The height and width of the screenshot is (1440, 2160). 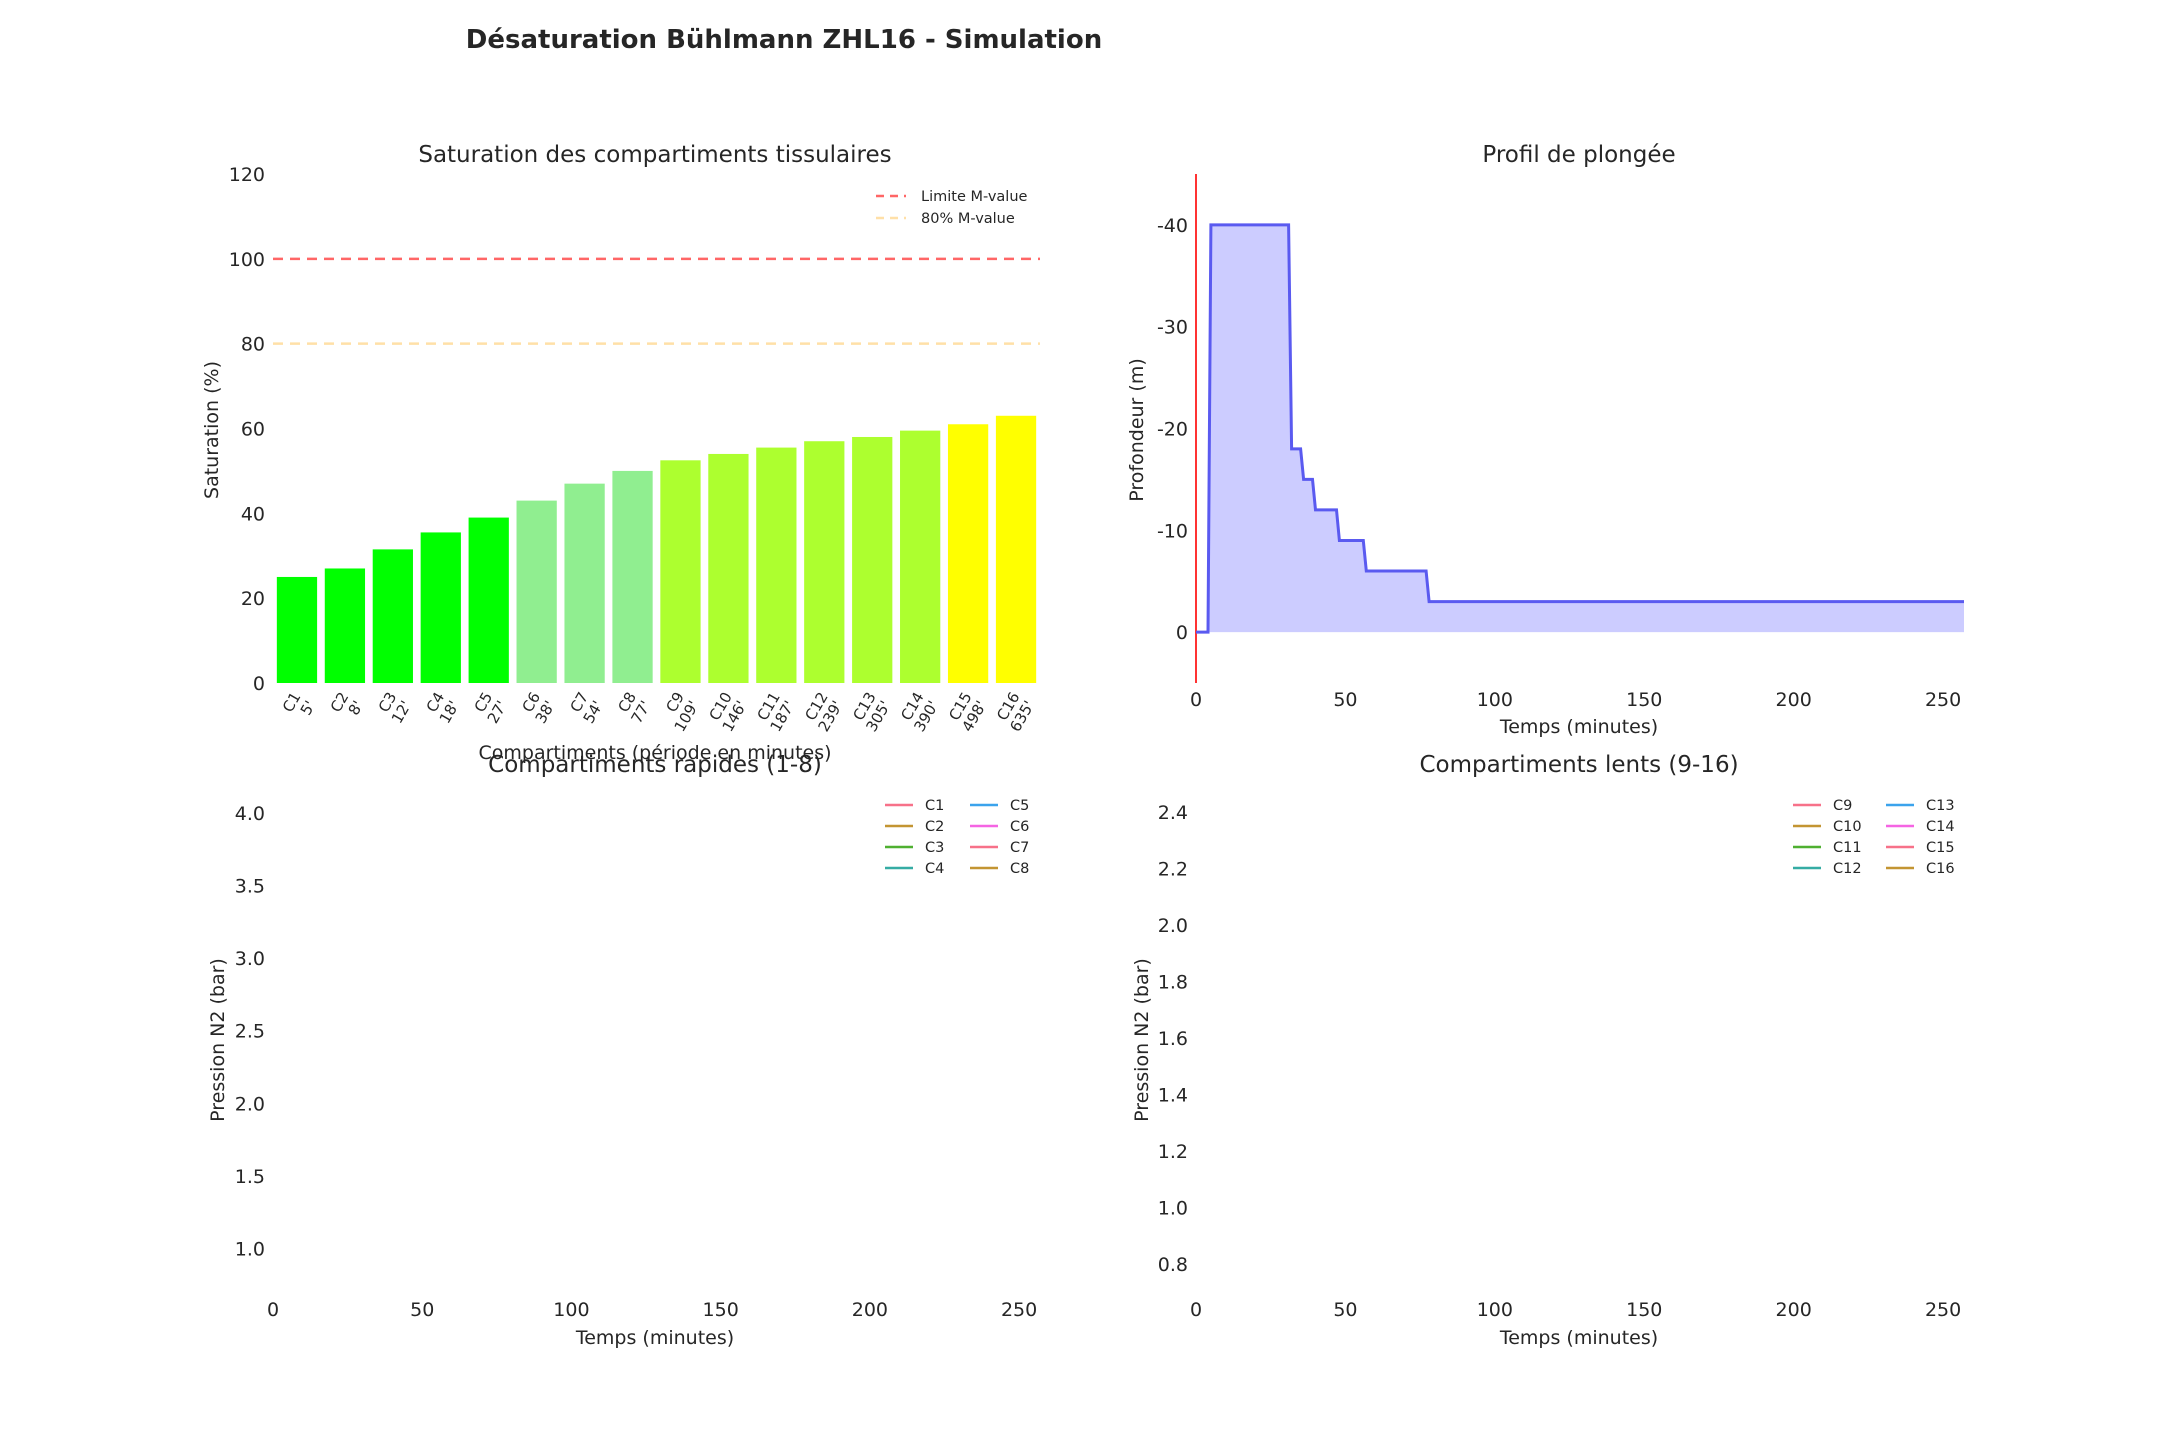 What do you see at coordinates (727, 712) in the screenshot?
I see `x-tick-label: C10146'` at bounding box center [727, 712].